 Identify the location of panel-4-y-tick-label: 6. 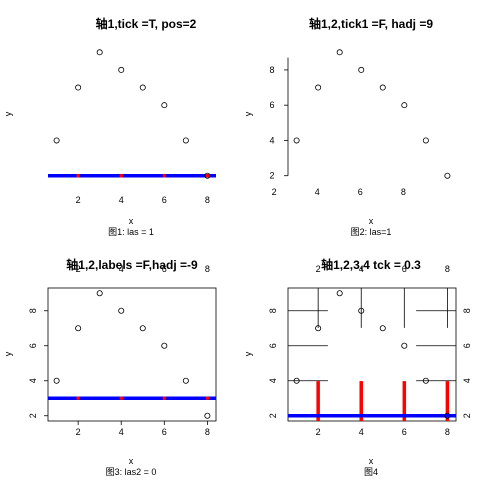
(273, 345).